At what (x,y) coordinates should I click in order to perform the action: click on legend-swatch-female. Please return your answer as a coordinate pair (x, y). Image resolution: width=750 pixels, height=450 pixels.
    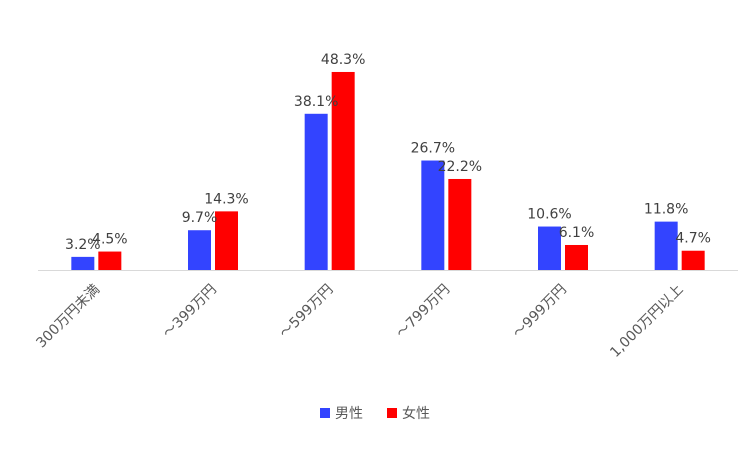
    Looking at the image, I should click on (392, 413).